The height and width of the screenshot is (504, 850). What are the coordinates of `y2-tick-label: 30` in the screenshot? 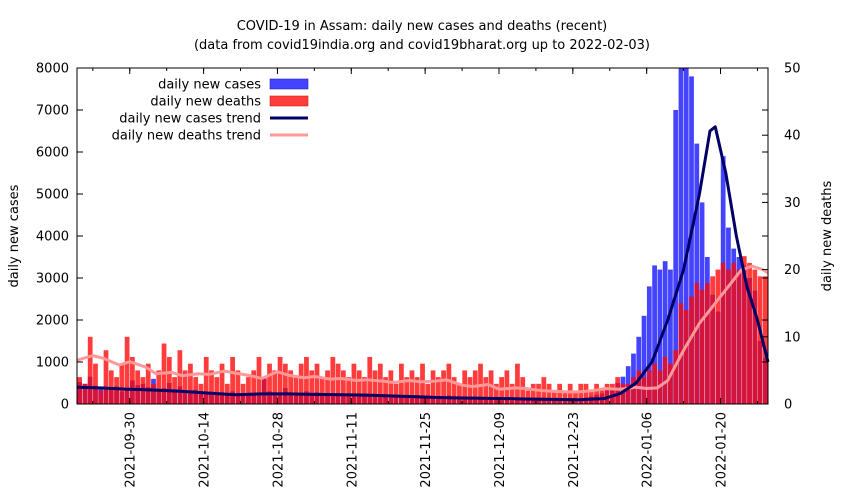 It's located at (792, 203).